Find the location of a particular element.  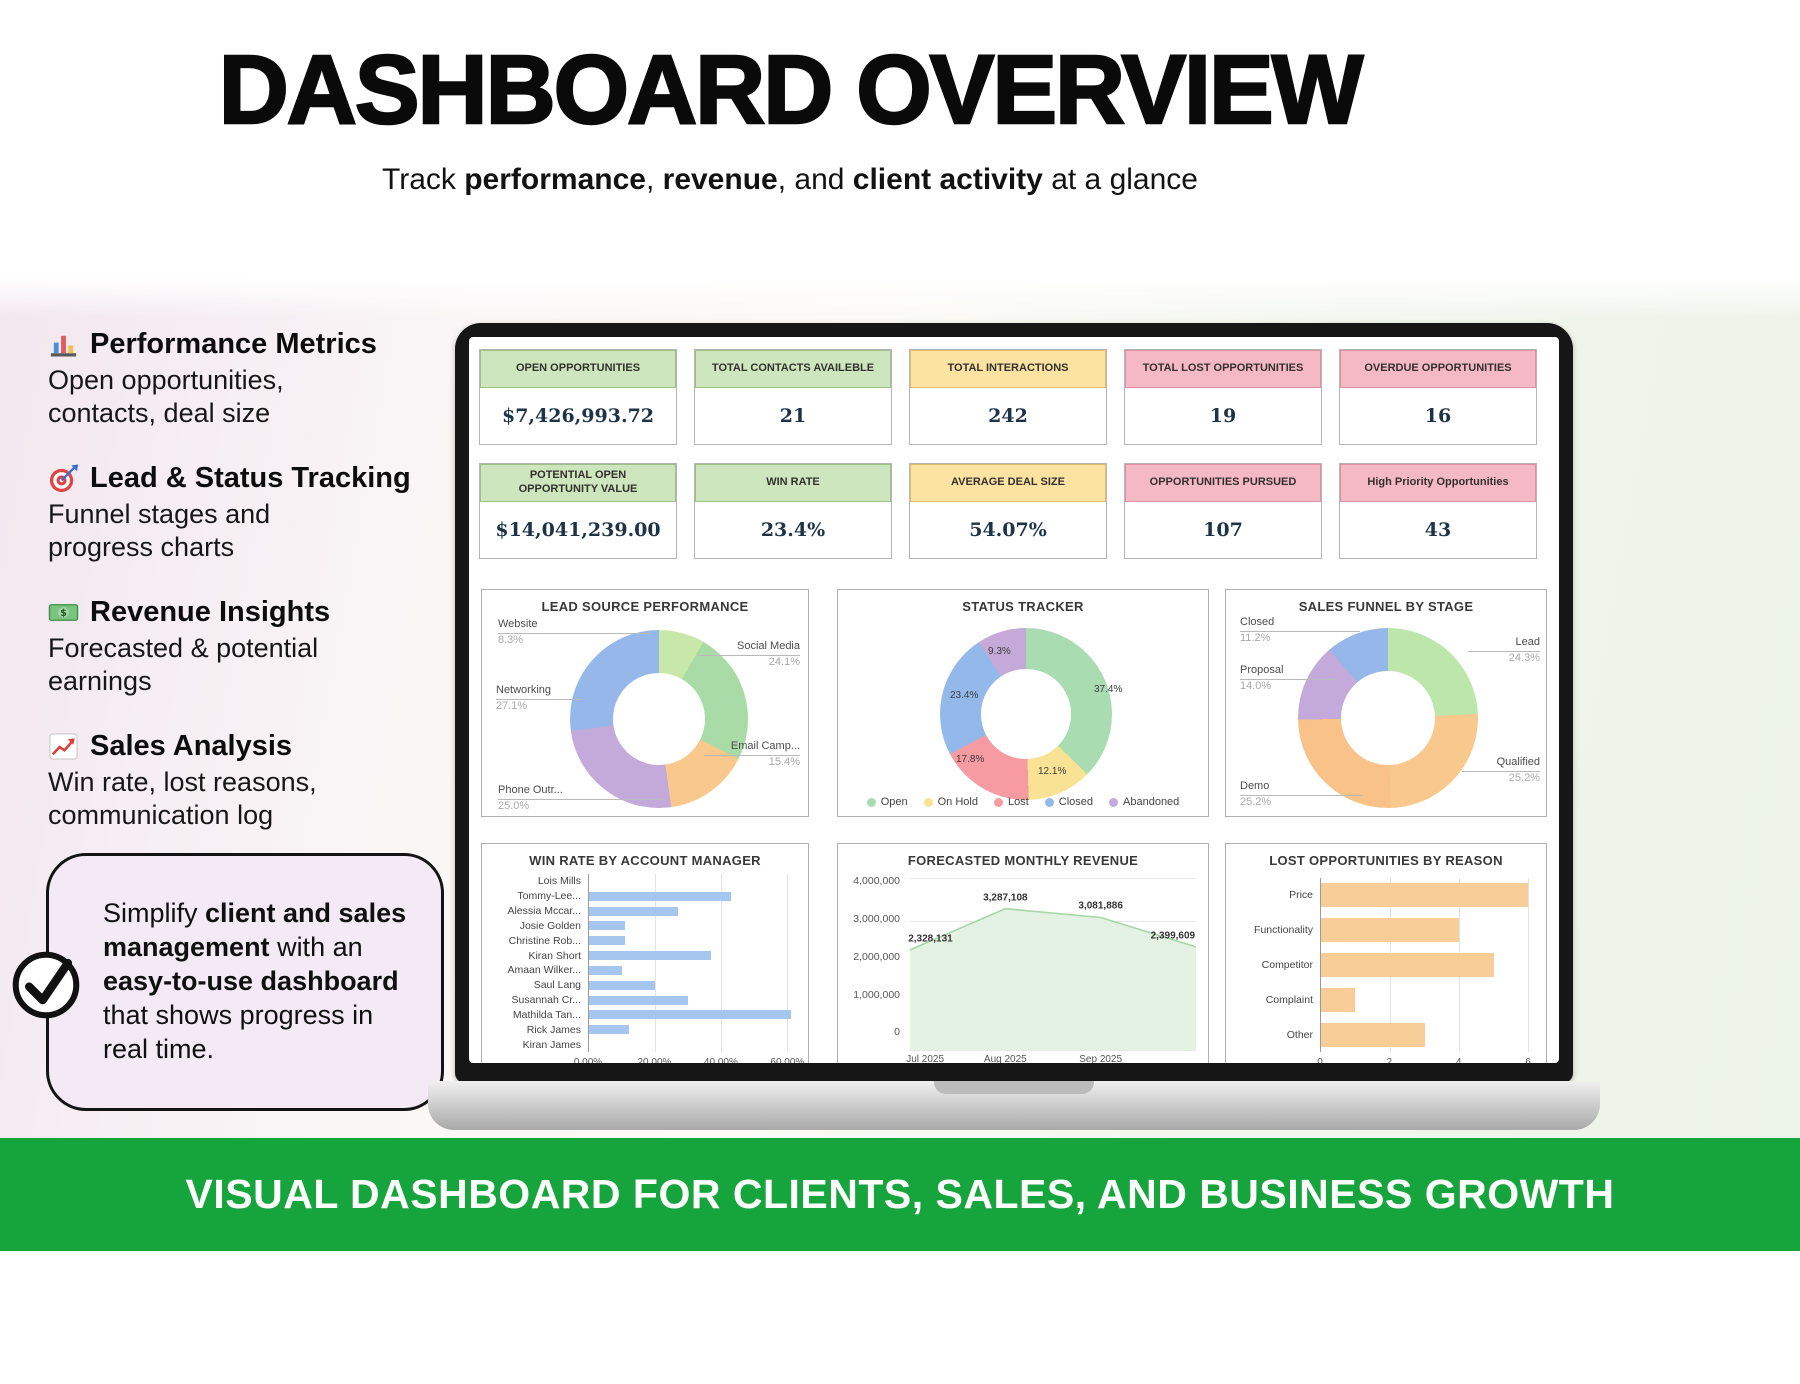

donut-label: Networking 27.1% is located at coordinates (539, 699).